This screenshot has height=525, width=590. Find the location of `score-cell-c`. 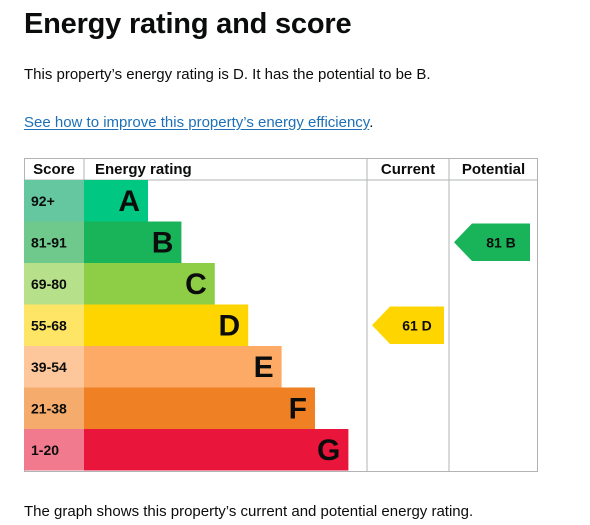

score-cell-c is located at coordinates (54, 284).